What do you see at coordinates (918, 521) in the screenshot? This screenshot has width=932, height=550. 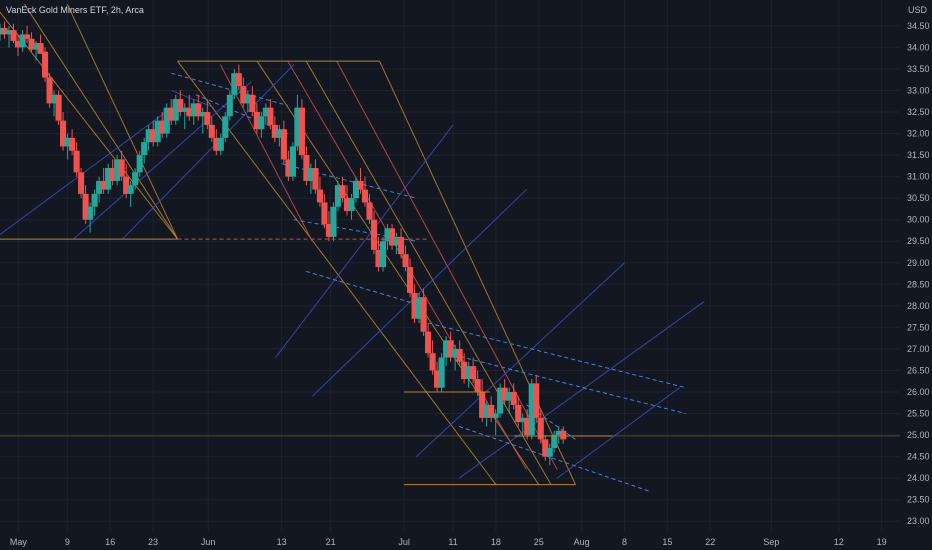 I see `y-tick-label: 23.00` at bounding box center [918, 521].